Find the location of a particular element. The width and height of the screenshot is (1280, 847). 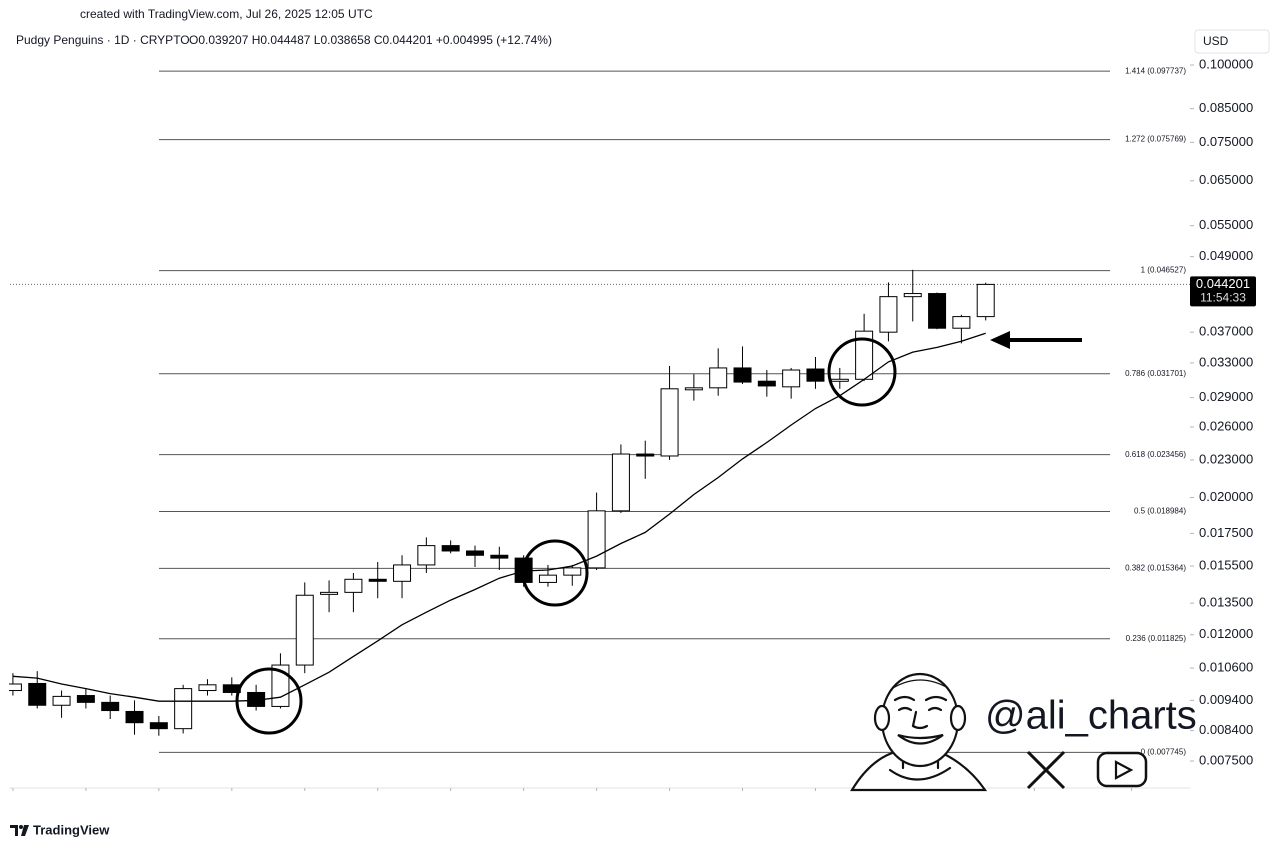

y-tick-label: 0.015500 is located at coordinates (1226, 564).